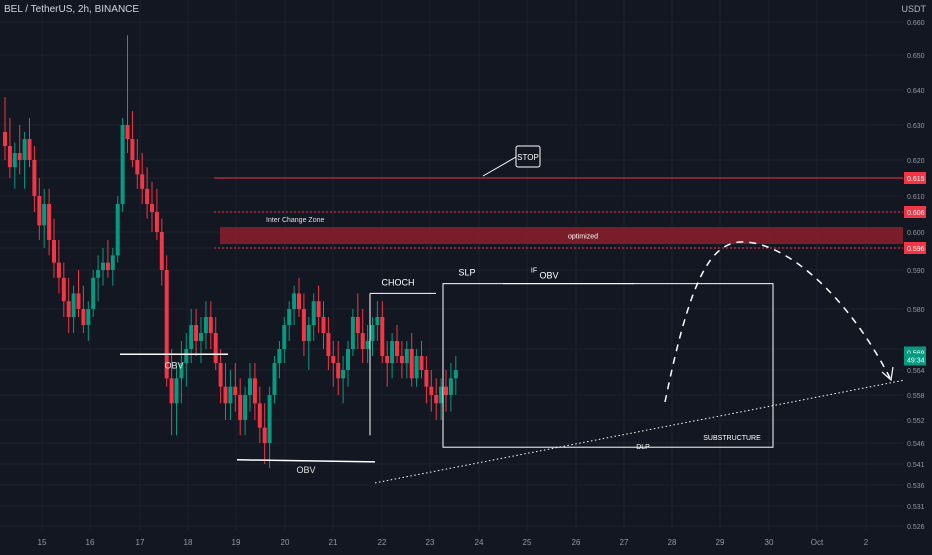 The width and height of the screenshot is (932, 555). Describe the element at coordinates (295, 220) in the screenshot. I see `inter-change-zone-label: Inter Change Zone` at that location.